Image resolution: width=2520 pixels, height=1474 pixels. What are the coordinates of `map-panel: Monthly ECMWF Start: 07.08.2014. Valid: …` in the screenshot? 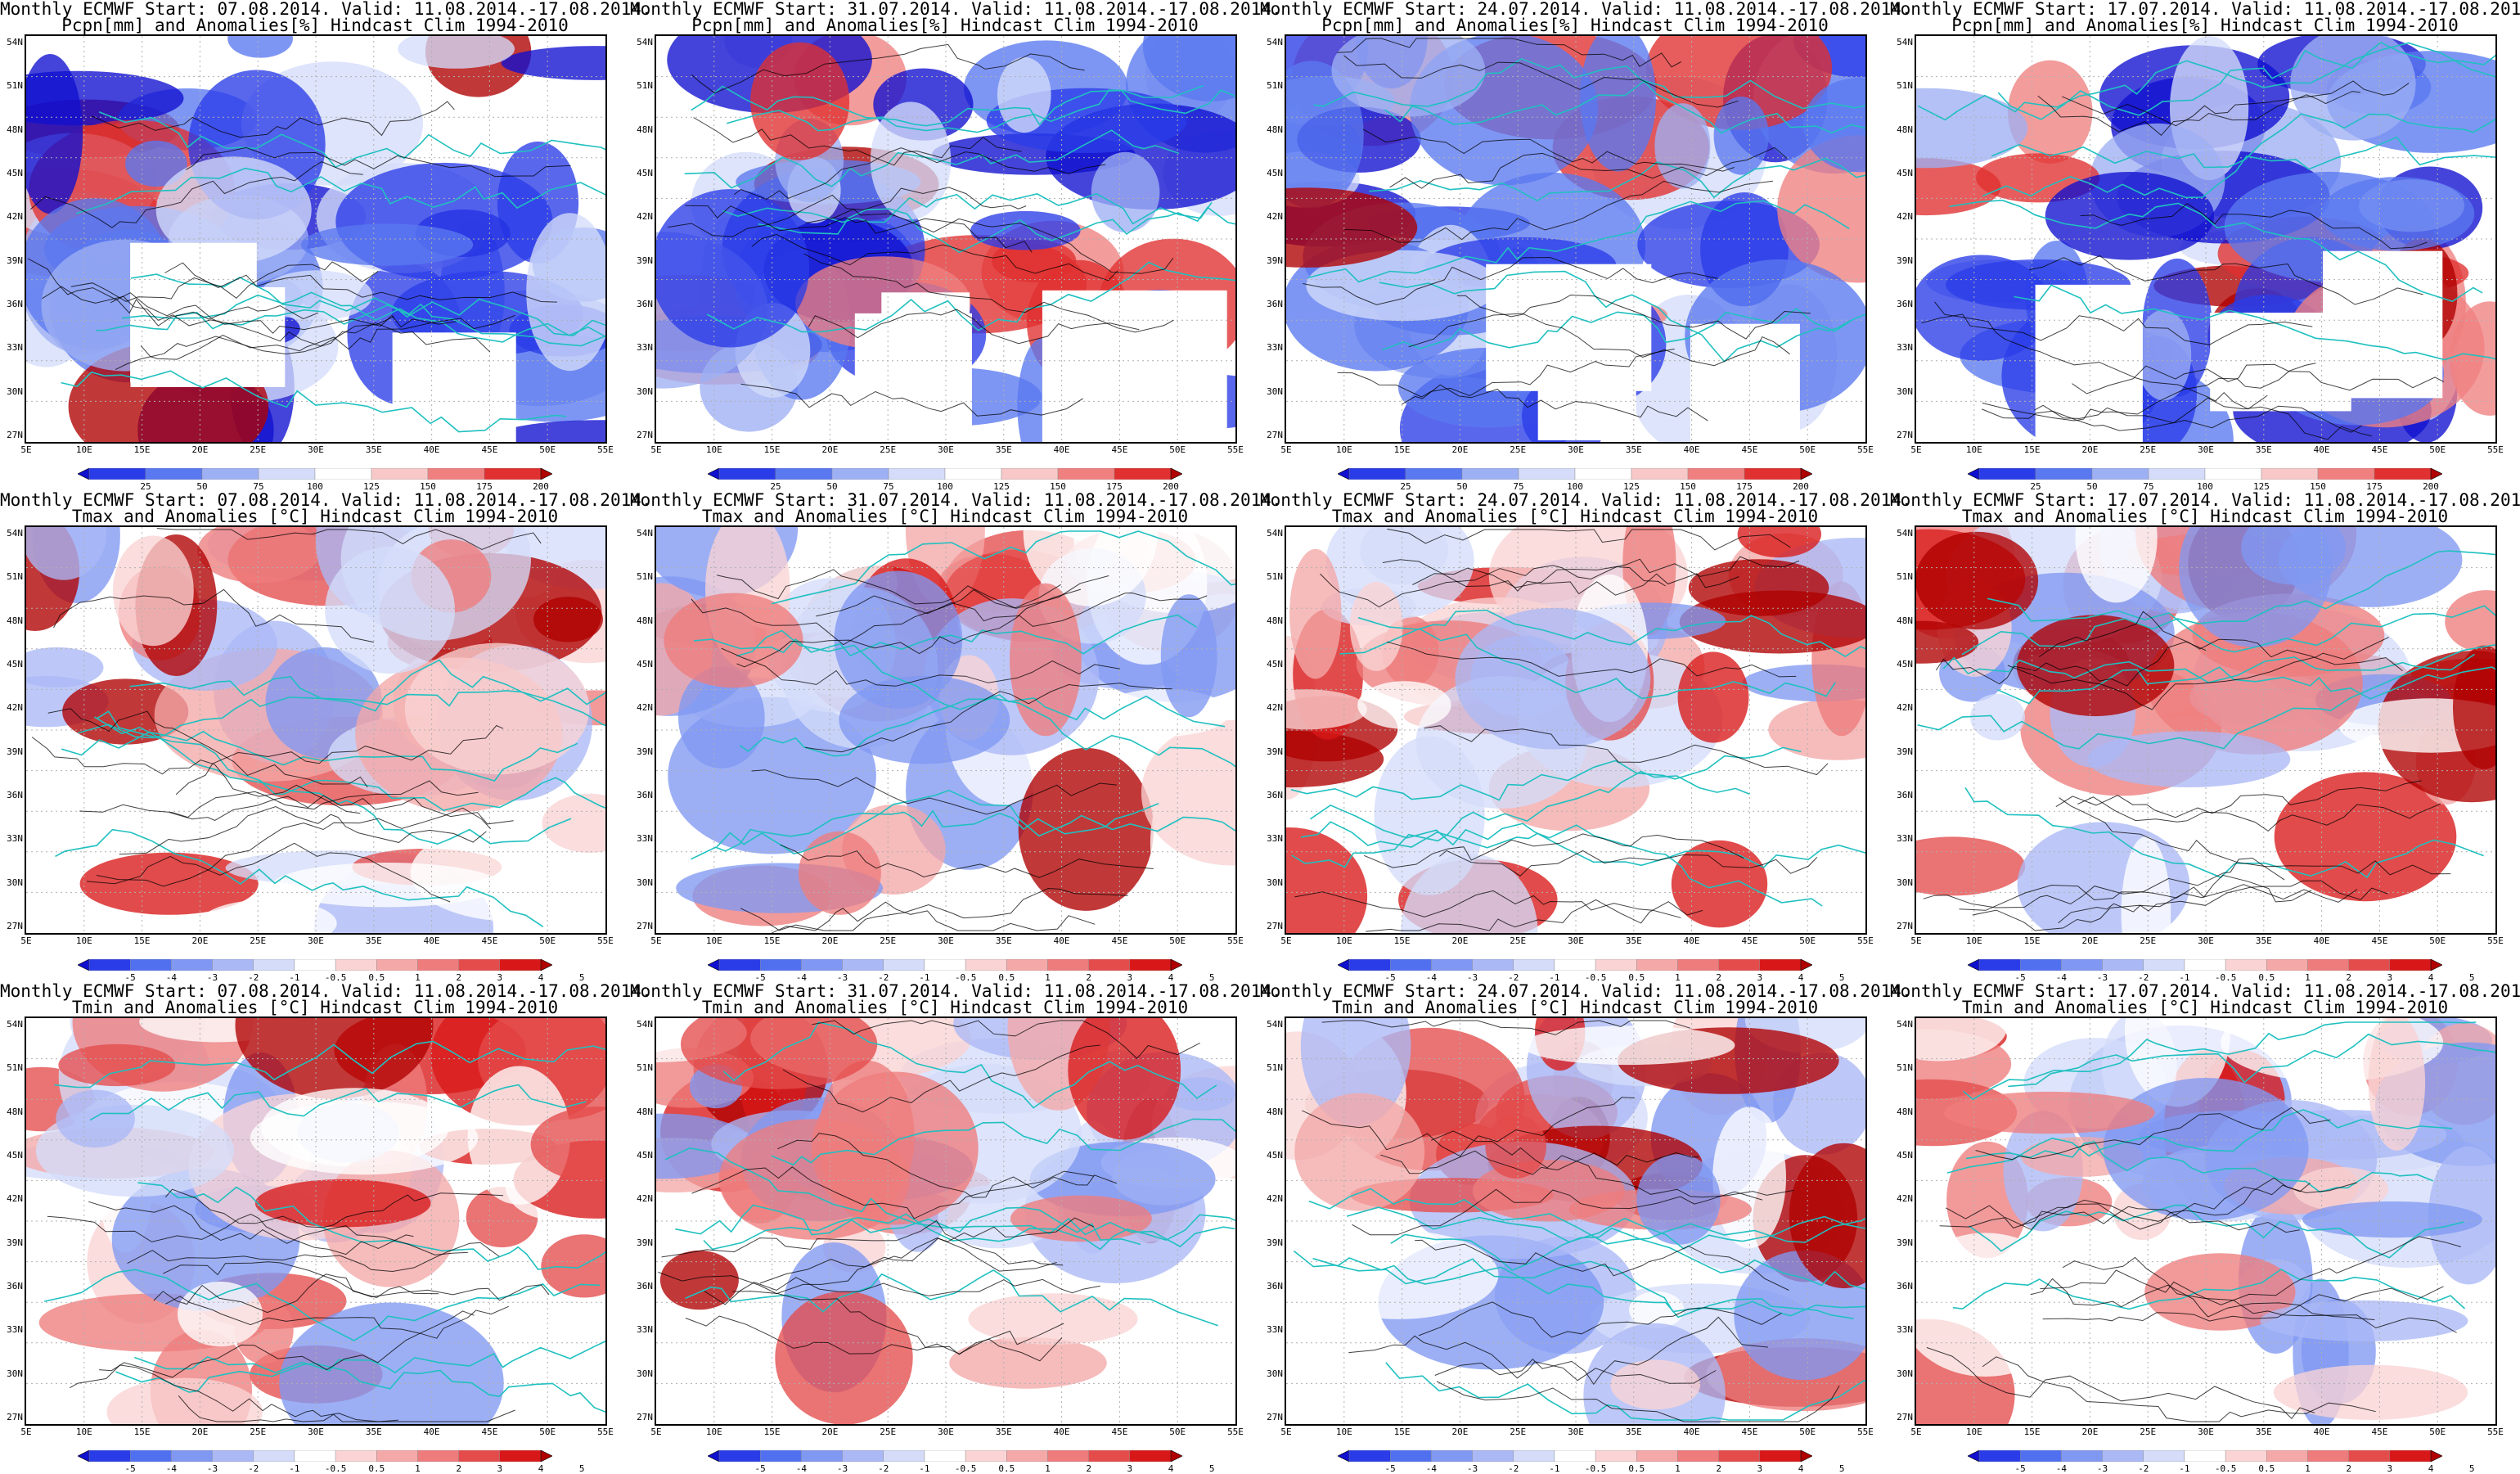 It's located at (326, 1228).